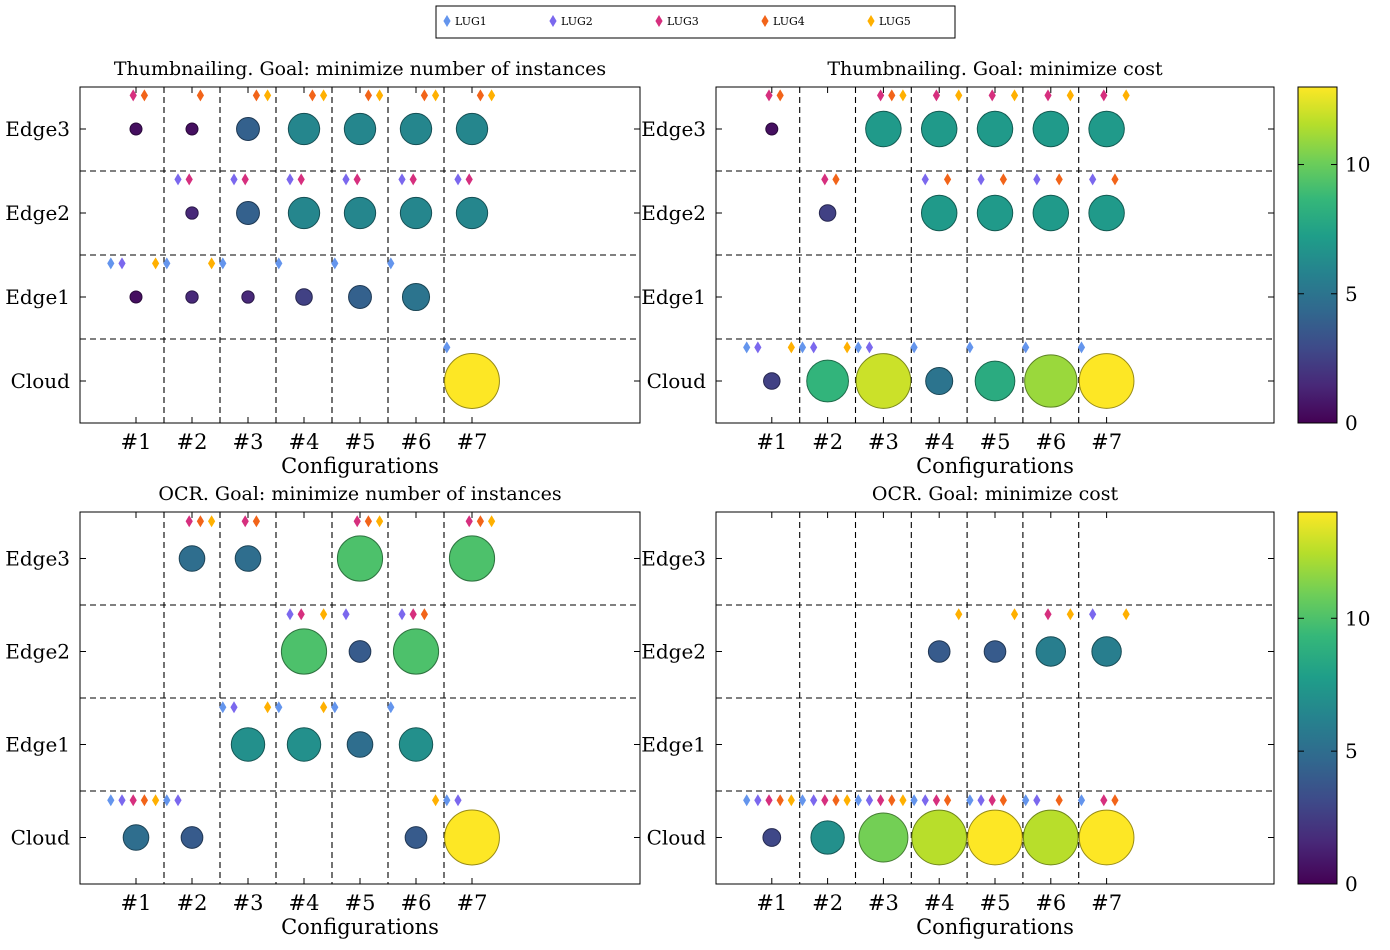  I want to click on legend-marker-lug5, so click(871, 21).